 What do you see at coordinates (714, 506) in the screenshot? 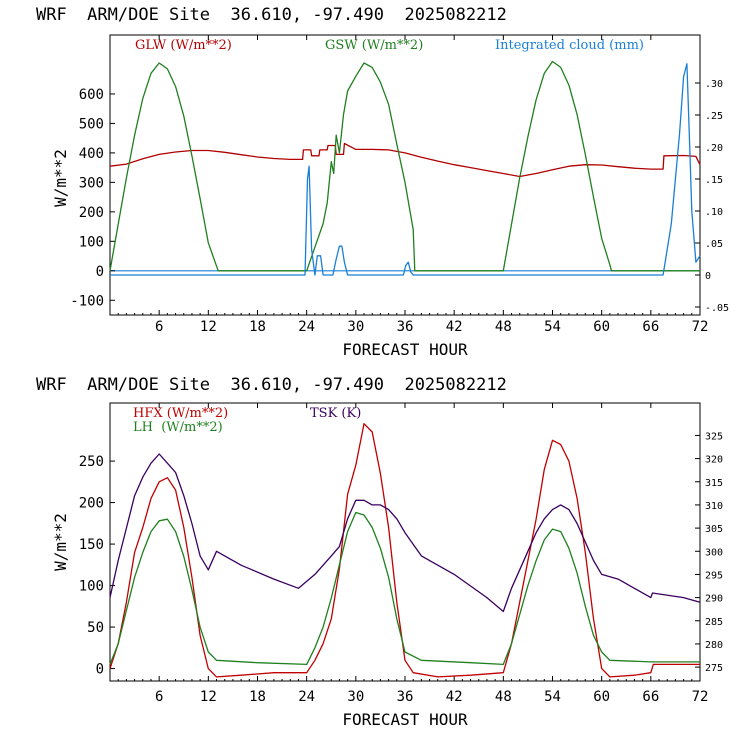
I see `y2-tick-label: 310` at bounding box center [714, 506].